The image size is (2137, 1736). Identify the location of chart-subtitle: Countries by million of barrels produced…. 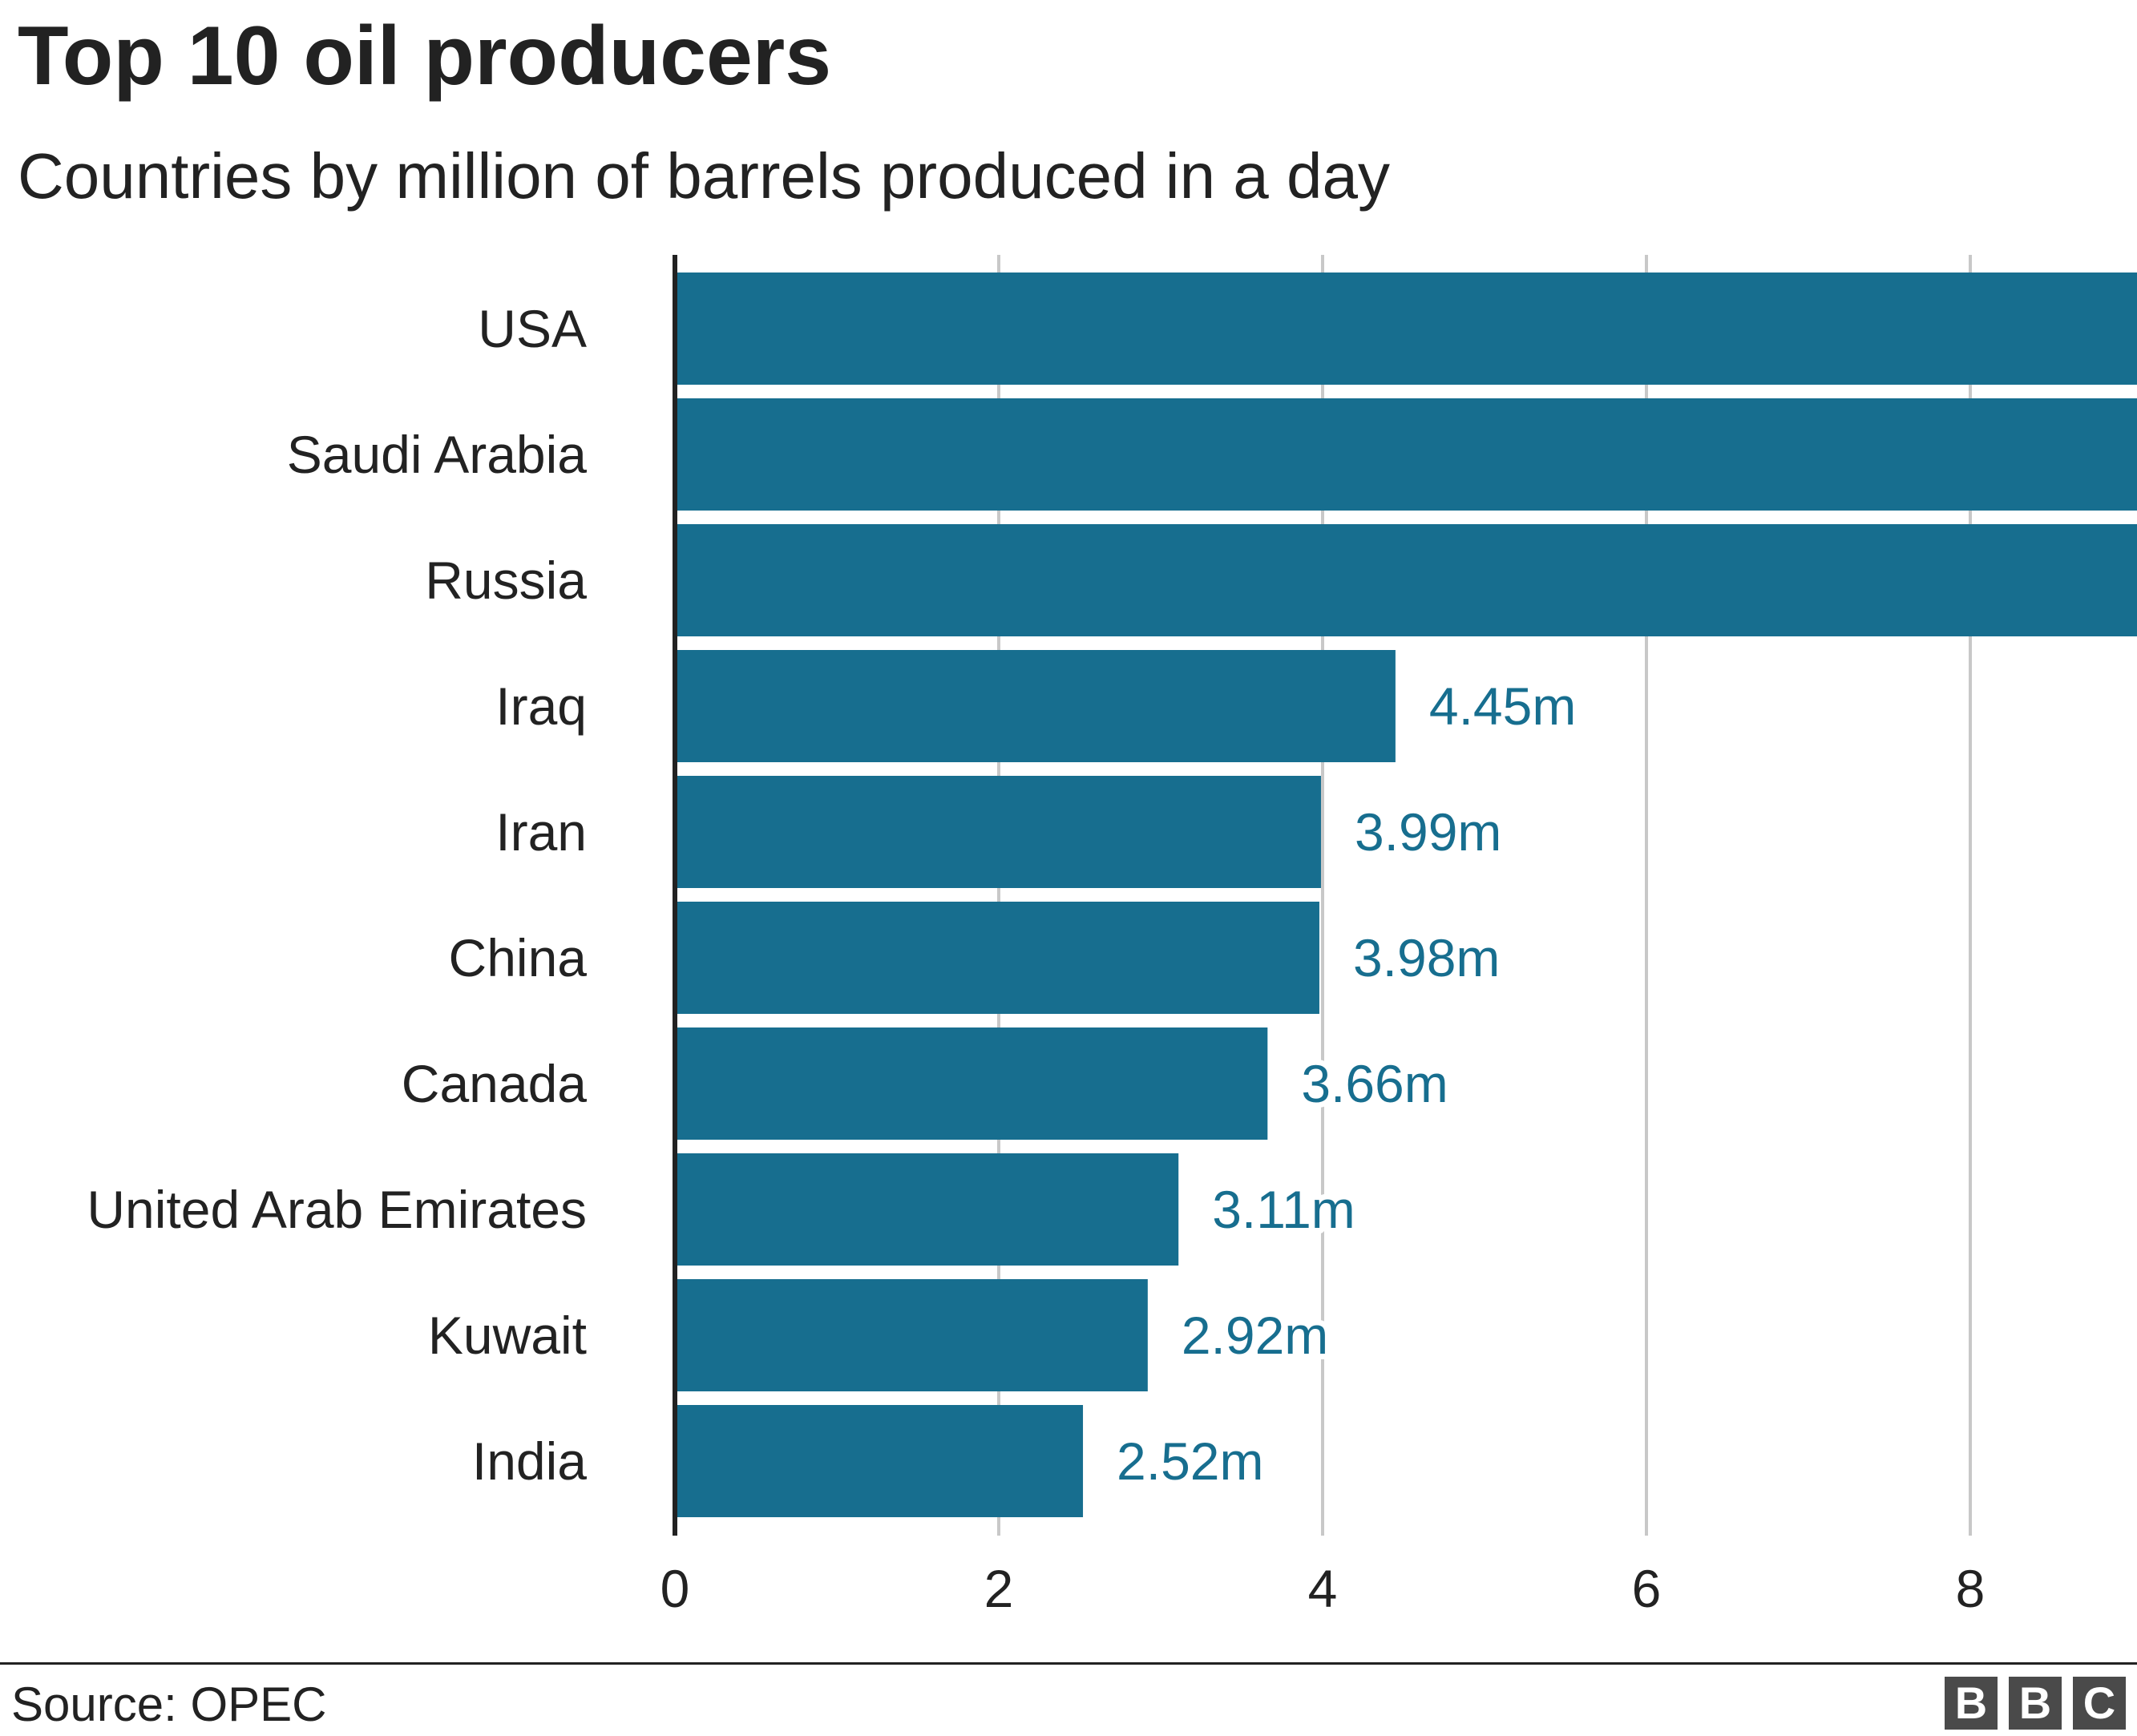
(704, 176).